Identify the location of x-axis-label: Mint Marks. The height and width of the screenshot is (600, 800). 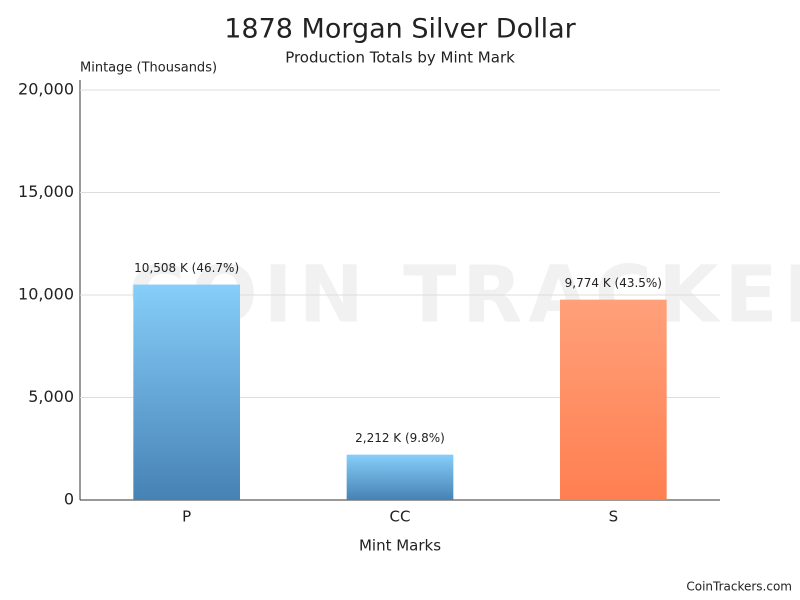
(400, 546).